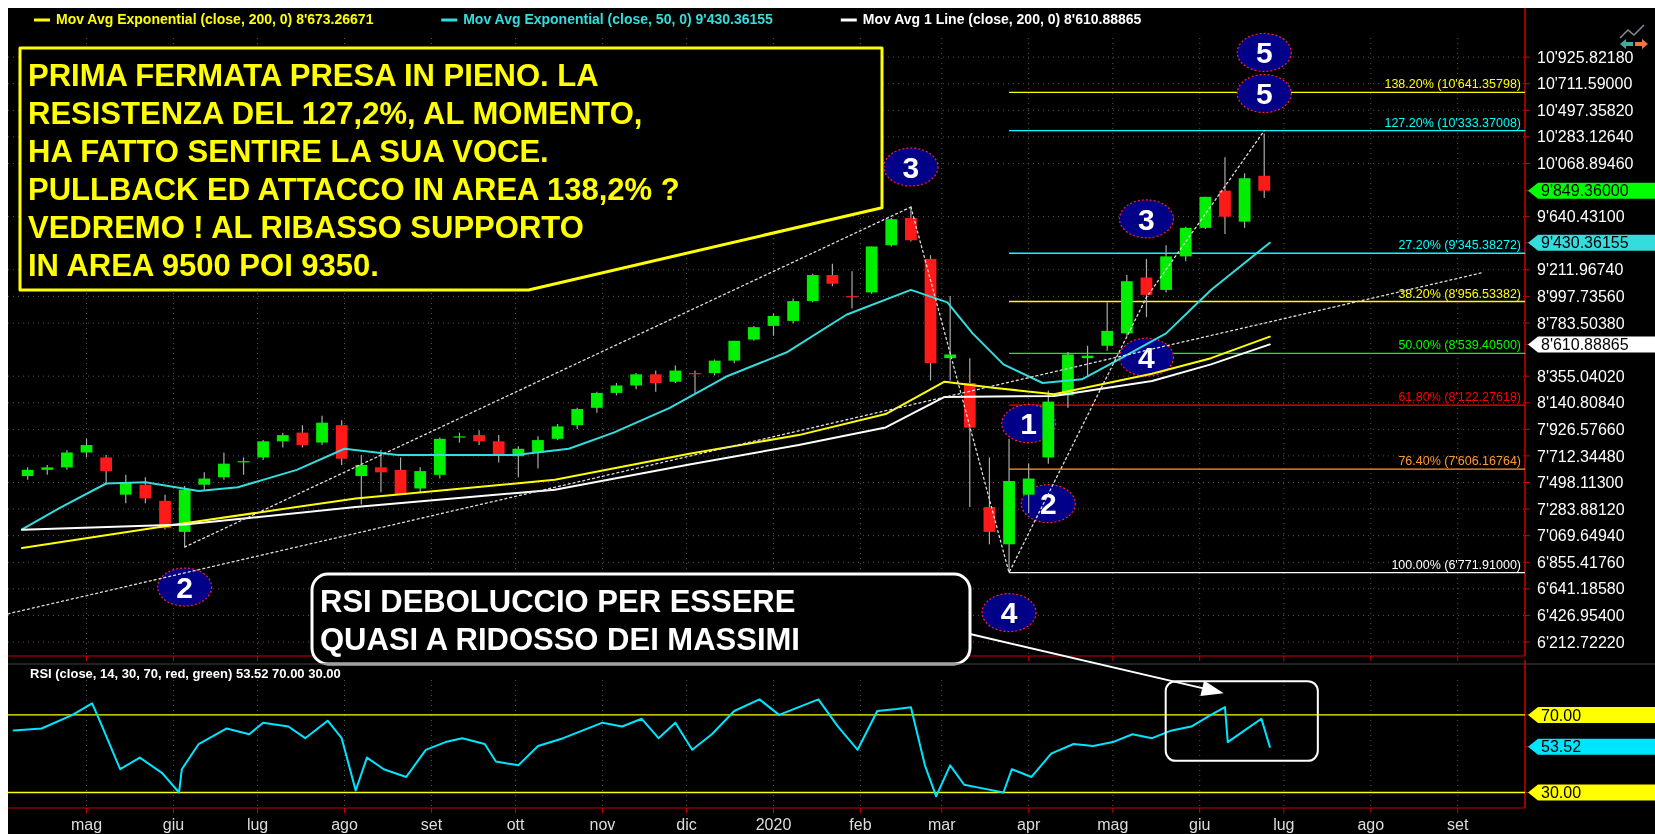 Image resolution: width=1655 pixels, height=834 pixels. I want to click on annotation: 1, so click(1029, 424).